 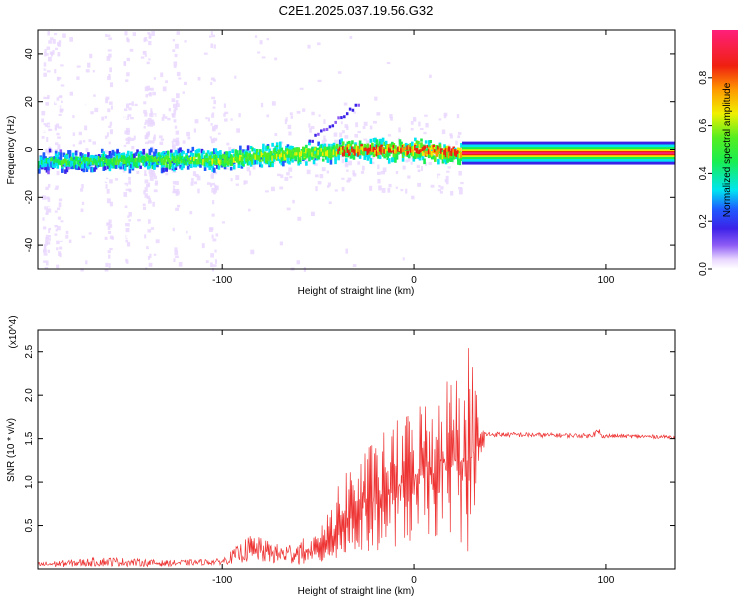 I want to click on snr-x-axis-title: Height of straight line (km), so click(x=356, y=591).